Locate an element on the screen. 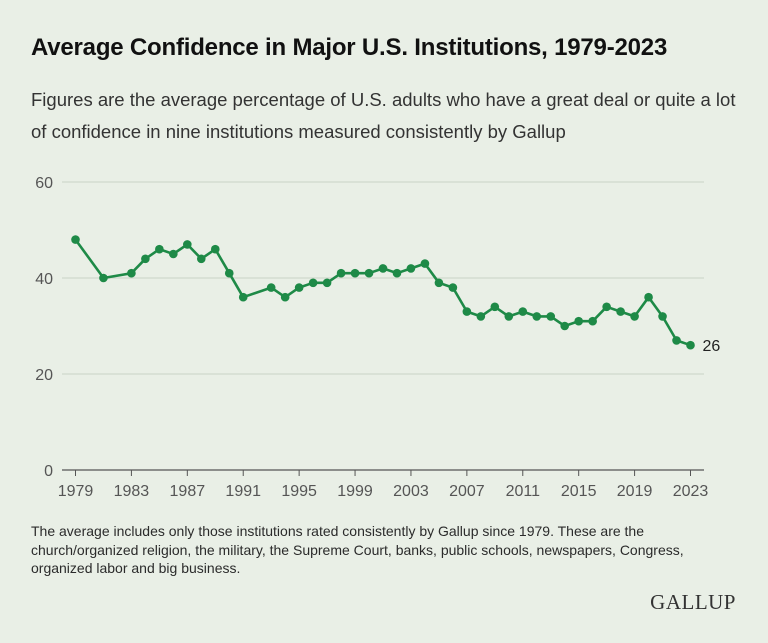 Image resolution: width=768 pixels, height=643 pixels. x-tick-label: 1979 is located at coordinates (76, 491).